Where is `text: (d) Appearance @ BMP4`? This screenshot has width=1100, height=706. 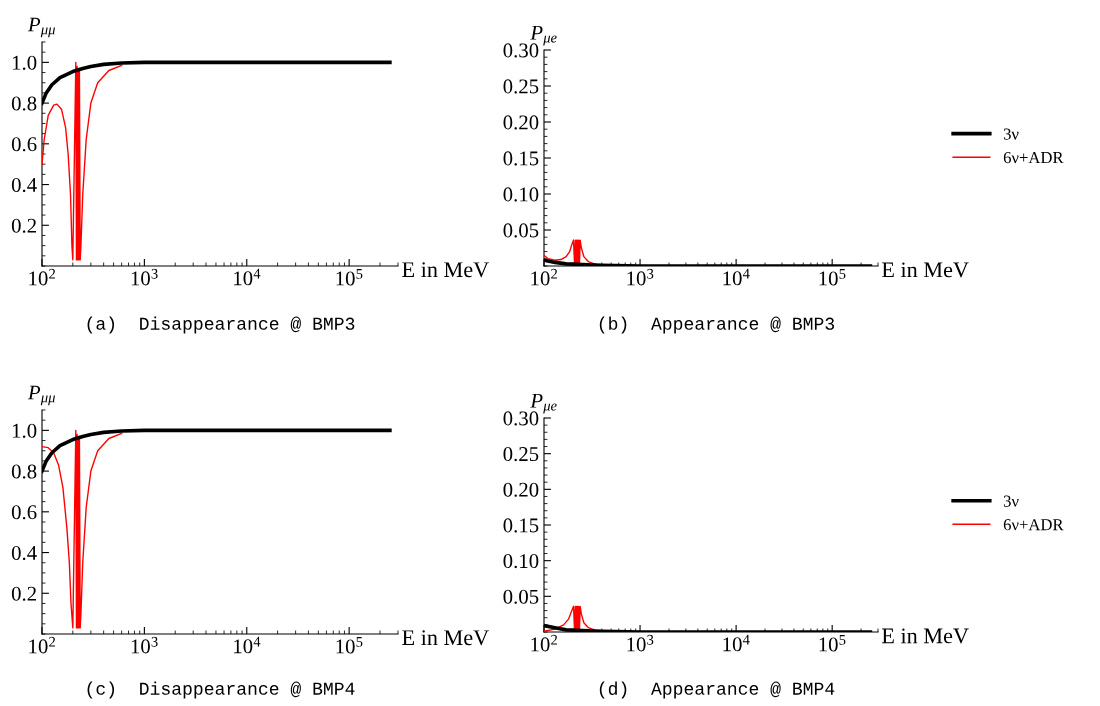
text: (d) Appearance @ BMP4 is located at coordinates (717, 690).